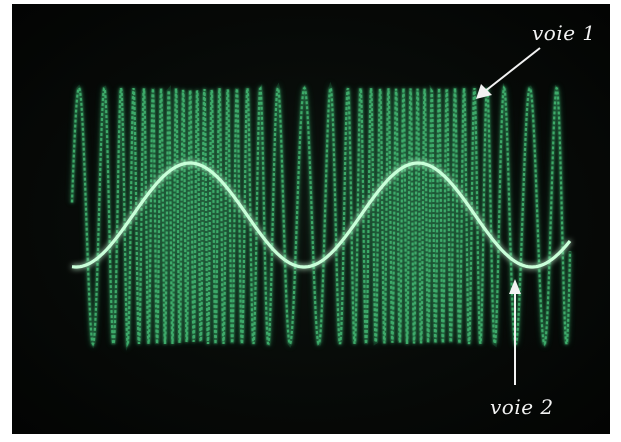 This screenshot has width=621, height=442. What do you see at coordinates (484, 91) in the screenshot?
I see `voie1-arrow-head` at bounding box center [484, 91].